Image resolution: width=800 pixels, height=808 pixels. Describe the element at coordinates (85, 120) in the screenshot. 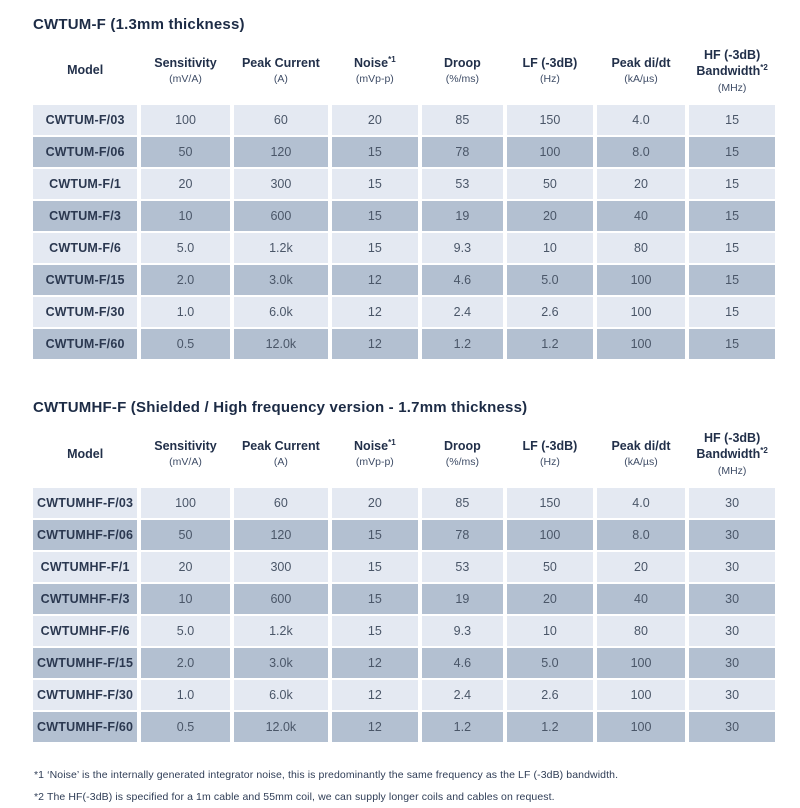

I see `model-cell: CWTUM-F/03` at that location.